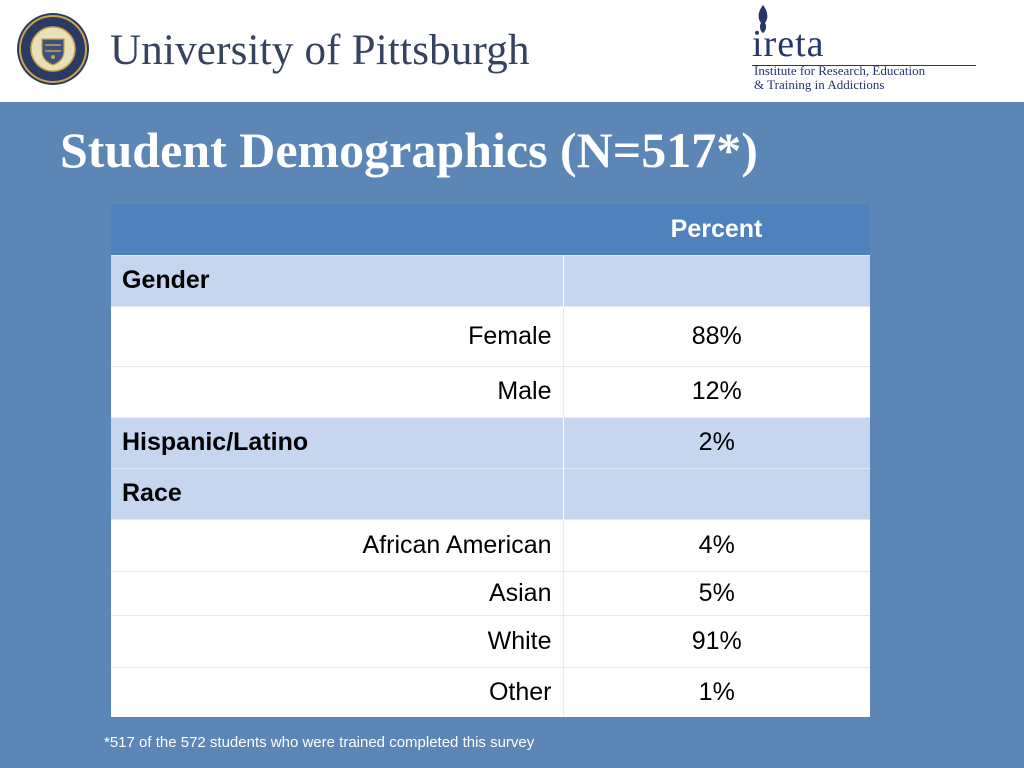 The height and width of the screenshot is (768, 1024). What do you see at coordinates (337, 442) in the screenshot?
I see `row-label: Hispanic/Latino` at bounding box center [337, 442].